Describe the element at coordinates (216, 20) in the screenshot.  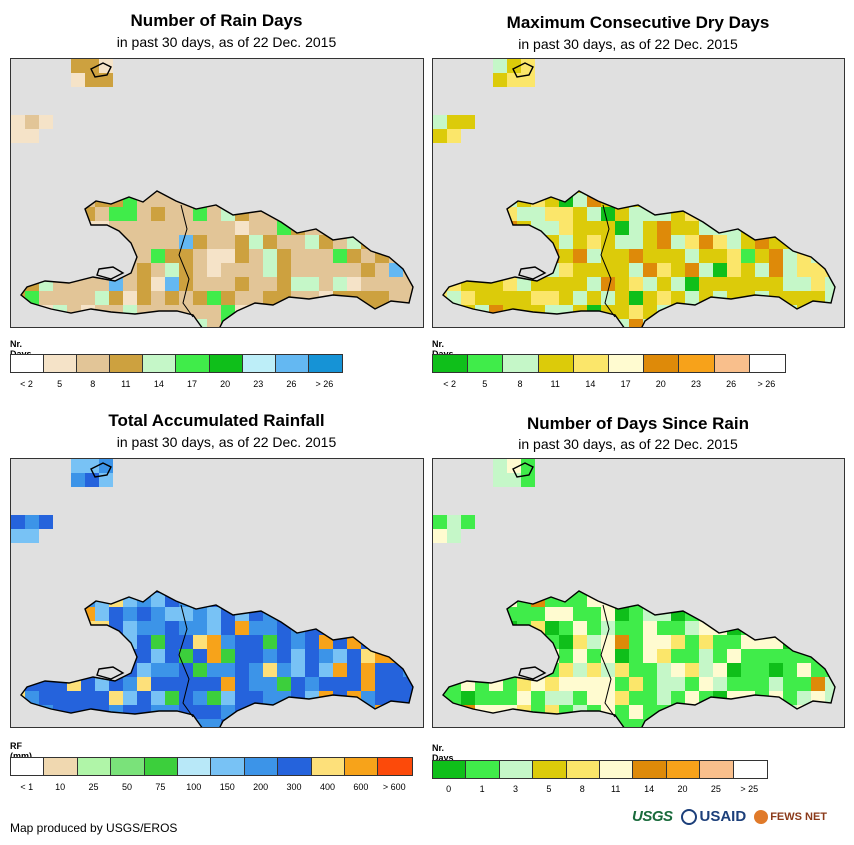
I see `panel-title: Number of Rain Days` at that location.